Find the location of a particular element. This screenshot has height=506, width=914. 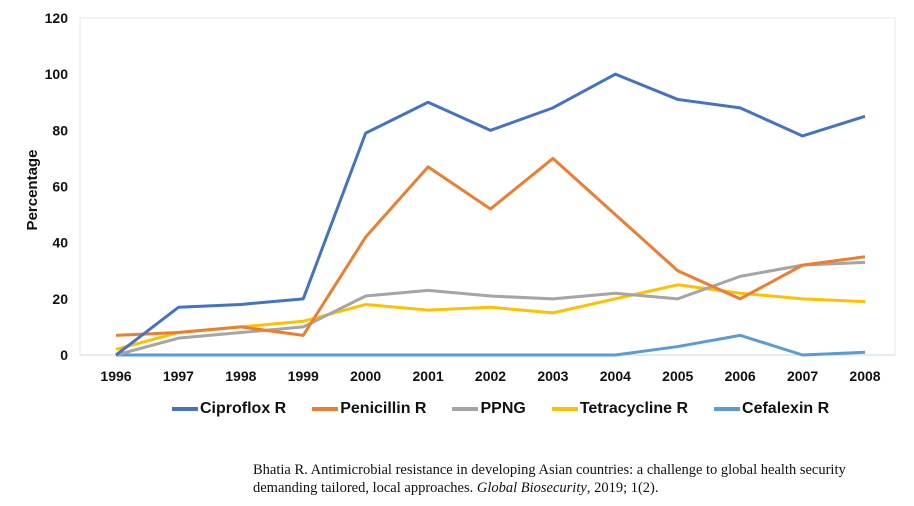

x-tick-label: 1996 is located at coordinates (115, 376).